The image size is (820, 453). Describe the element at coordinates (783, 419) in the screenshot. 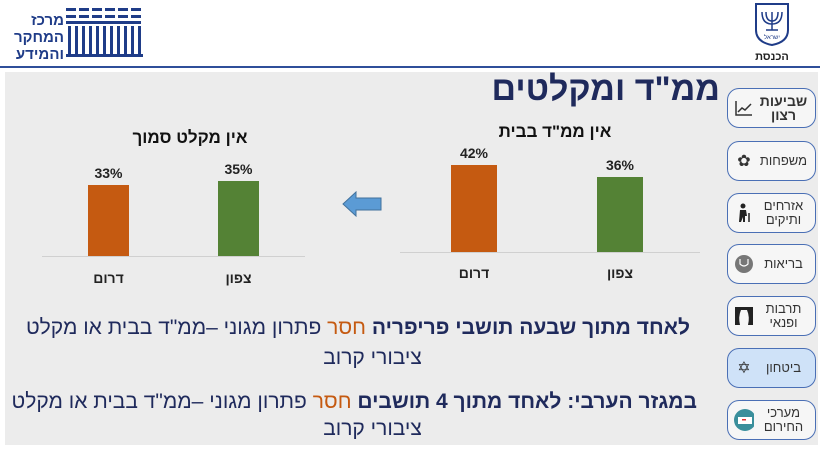

I see `sidebar-item-label: מערכי החירום` at that location.